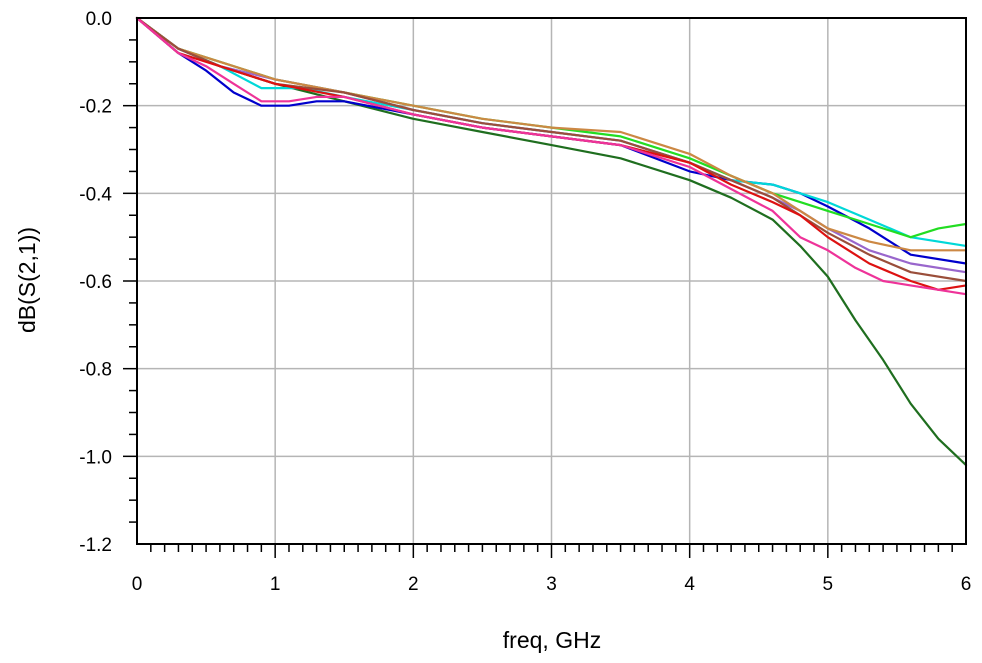 The width and height of the screenshot is (982, 663). What do you see at coordinates (137, 584) in the screenshot?
I see `x-tick-label: 0` at bounding box center [137, 584].